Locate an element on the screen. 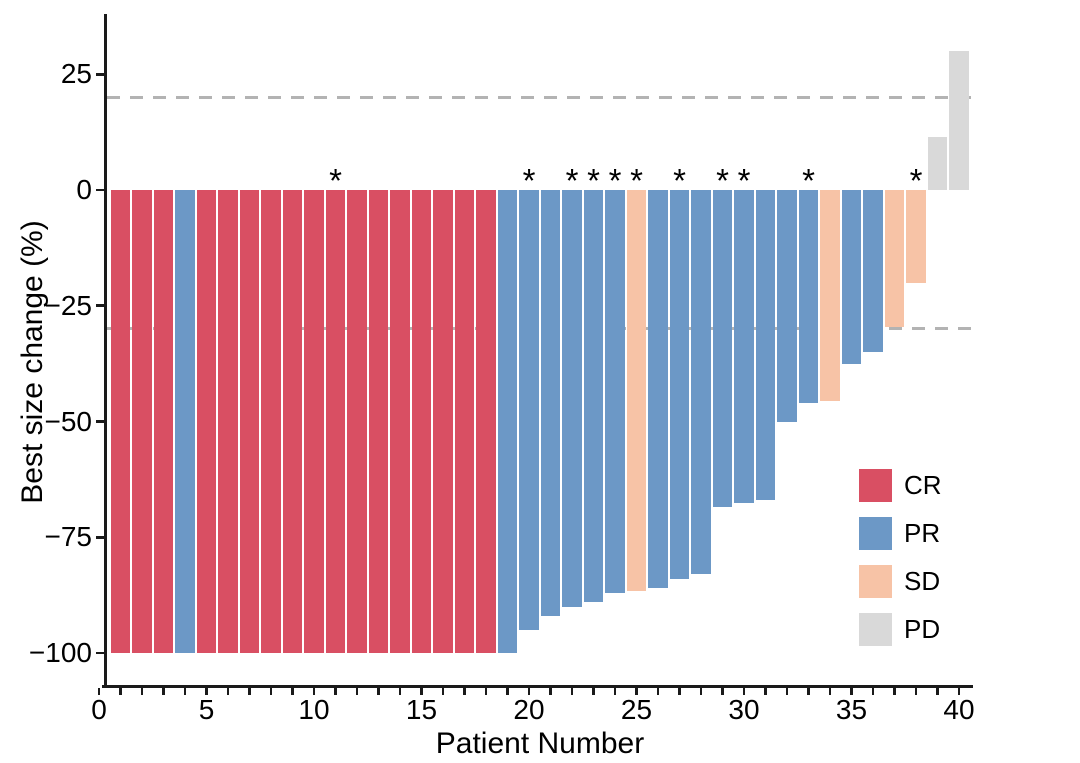 This screenshot has width=1080, height=763. x-tick-label-40: 40 is located at coordinates (959, 709).